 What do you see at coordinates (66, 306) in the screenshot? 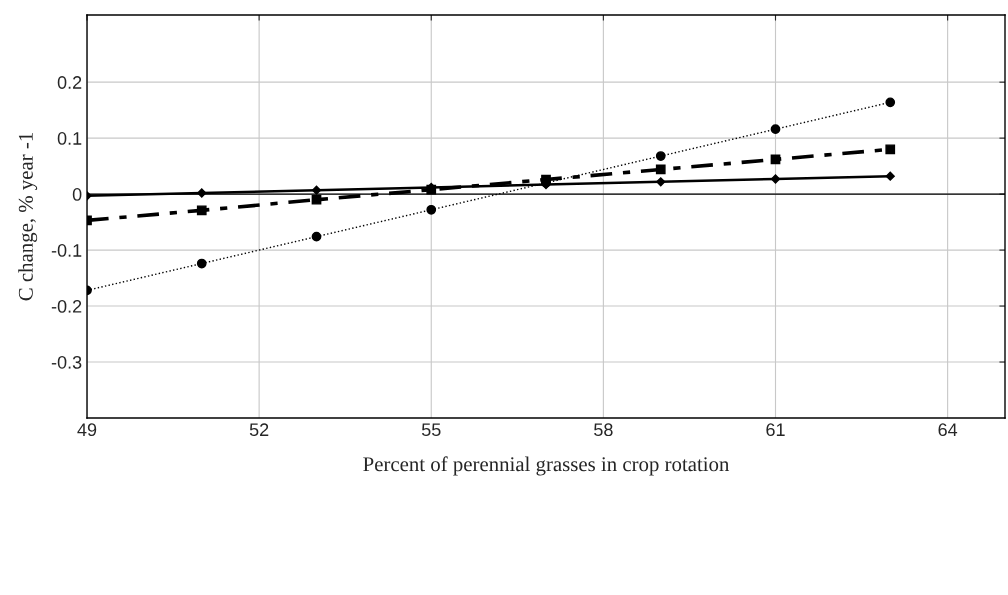
I see `y-tick-label: -0.2` at bounding box center [66, 306].